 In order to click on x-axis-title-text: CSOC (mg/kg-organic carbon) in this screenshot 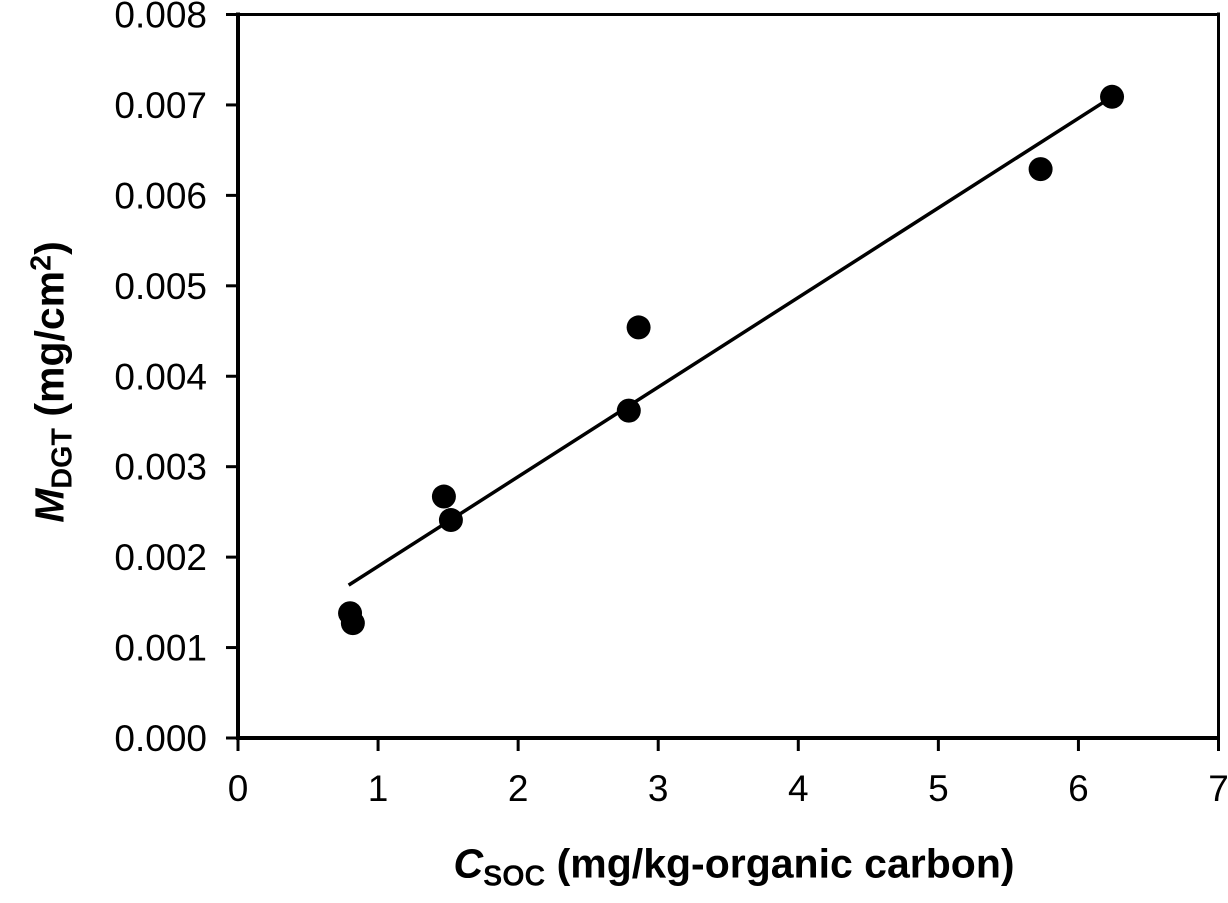, I will do `click(734, 865)`.